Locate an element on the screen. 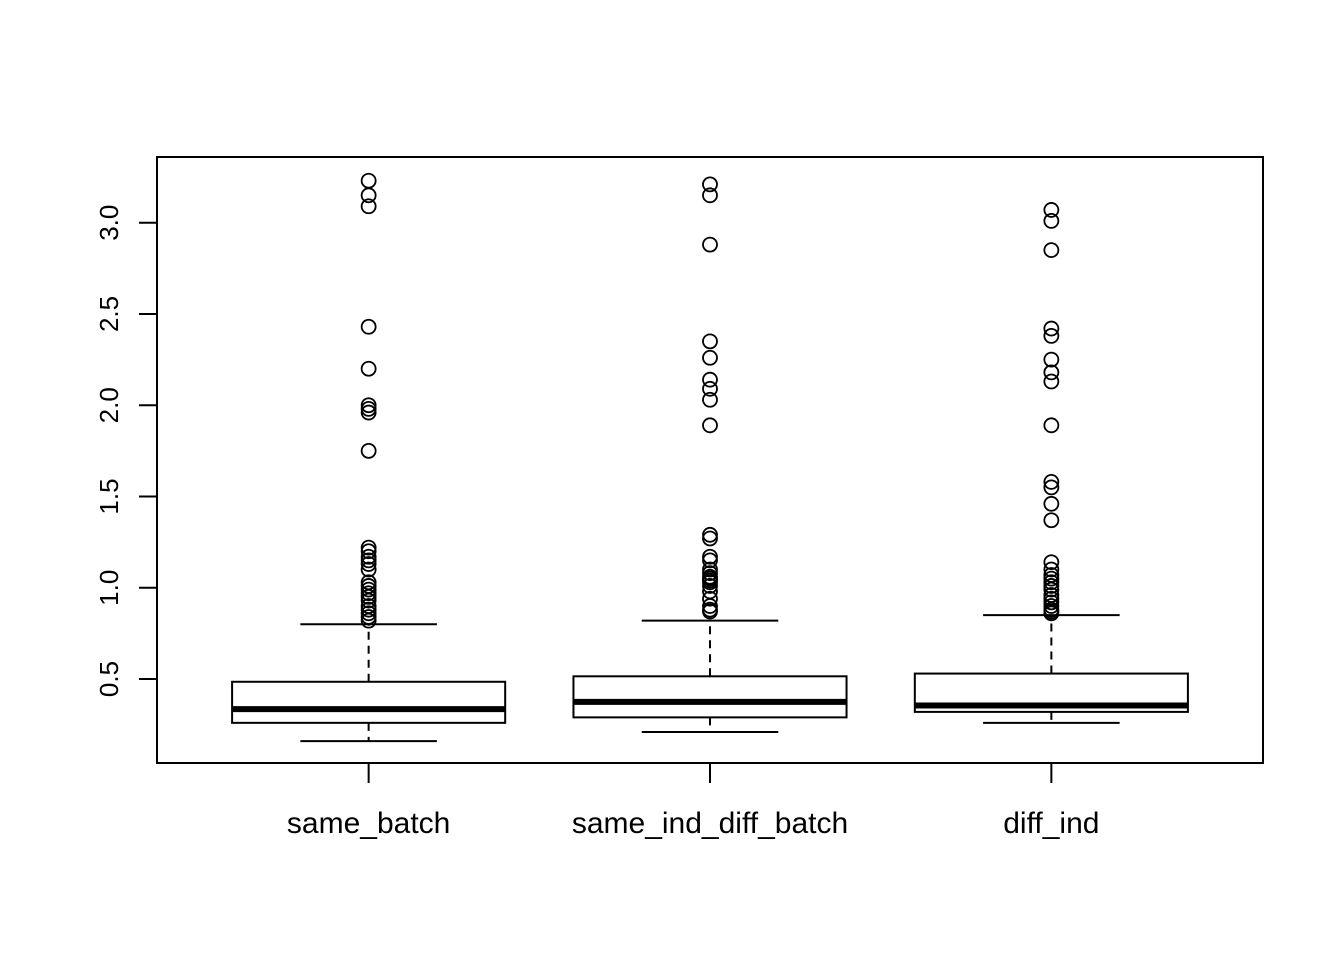  y-tick-label: 2.0 is located at coordinates (109, 405).